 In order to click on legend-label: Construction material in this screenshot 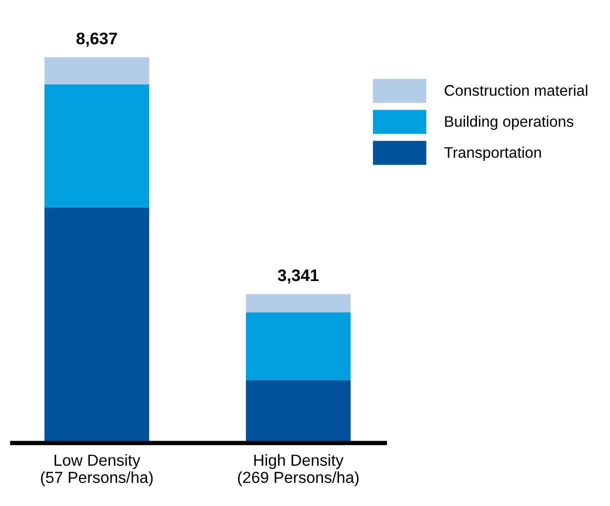, I will do `click(516, 90)`.